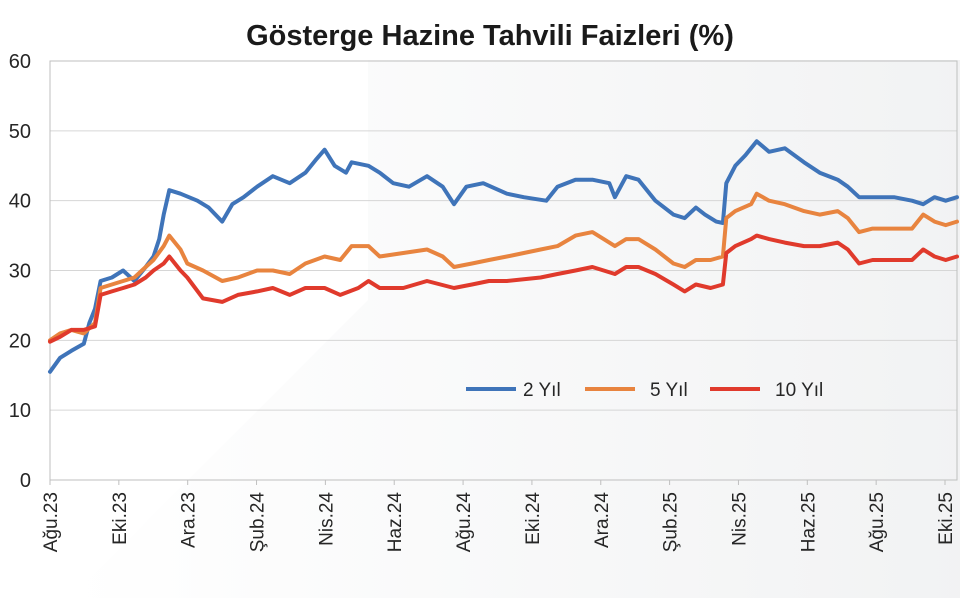 The width and height of the screenshot is (960, 603). What do you see at coordinates (533, 518) in the screenshot?
I see `x-tick-label: Eki.24` at bounding box center [533, 518].